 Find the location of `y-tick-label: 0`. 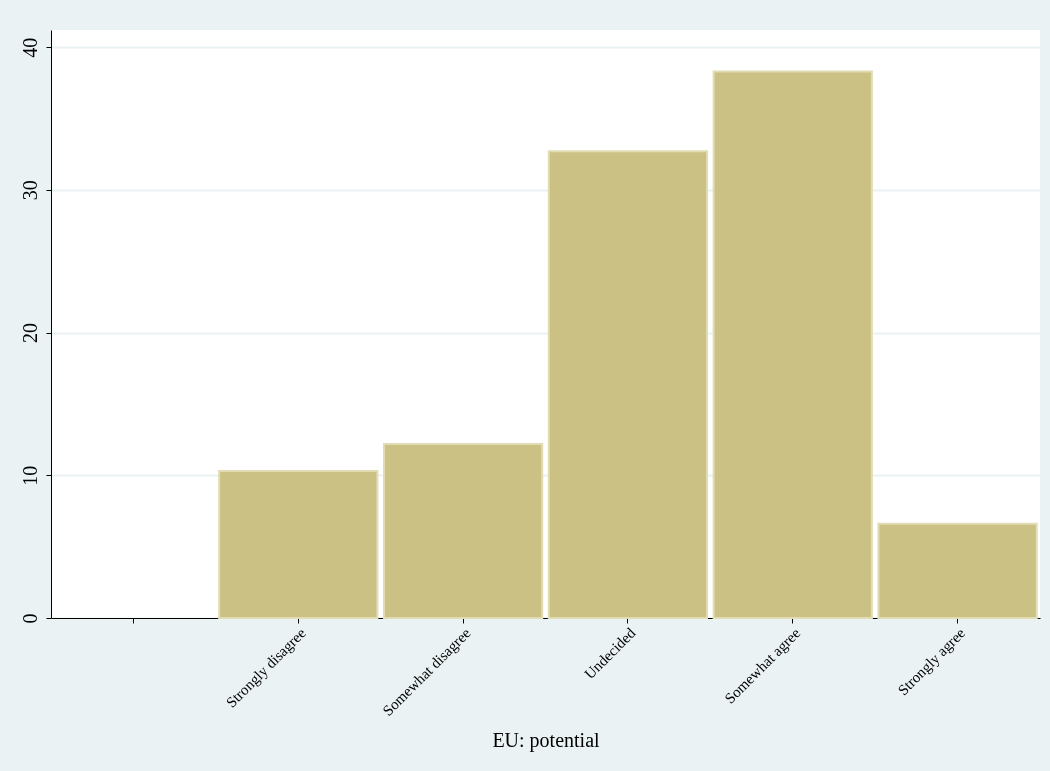

y-tick-label: 0 is located at coordinates (29, 618).